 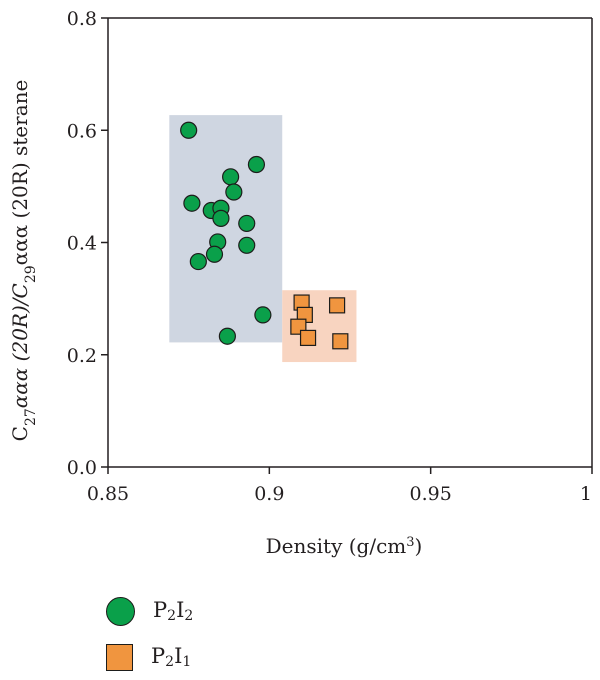 I want to click on legend-label-p2i1: P2I1, so click(x=171, y=657).